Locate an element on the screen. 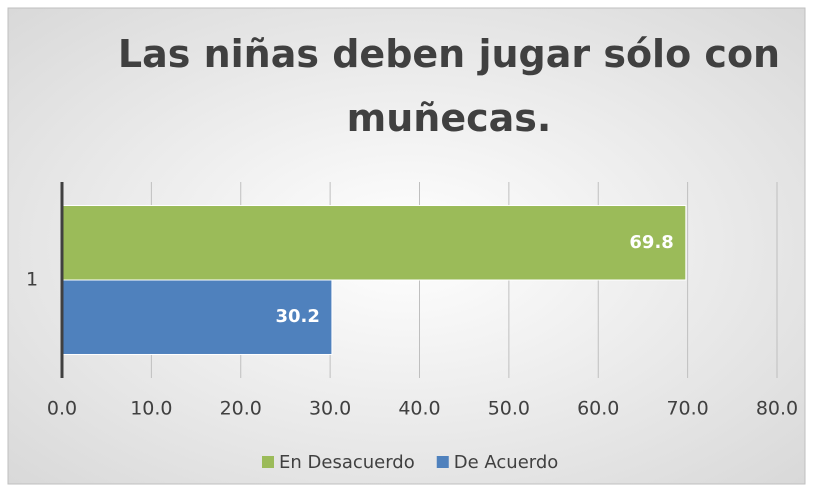  y-tick-label: 1 is located at coordinates (32, 280).